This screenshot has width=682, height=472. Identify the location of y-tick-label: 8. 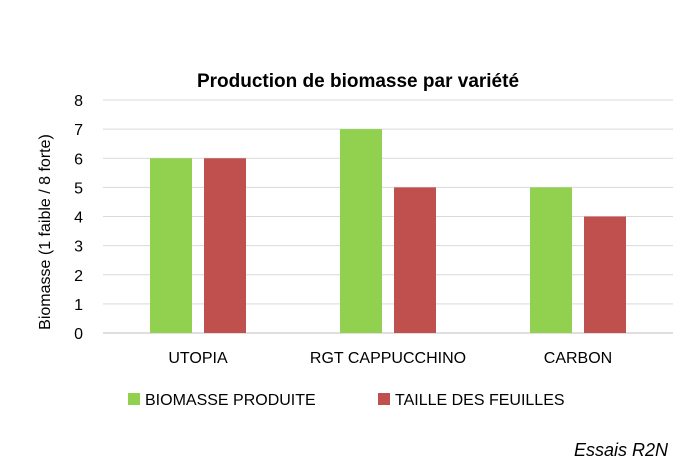
(78, 101).